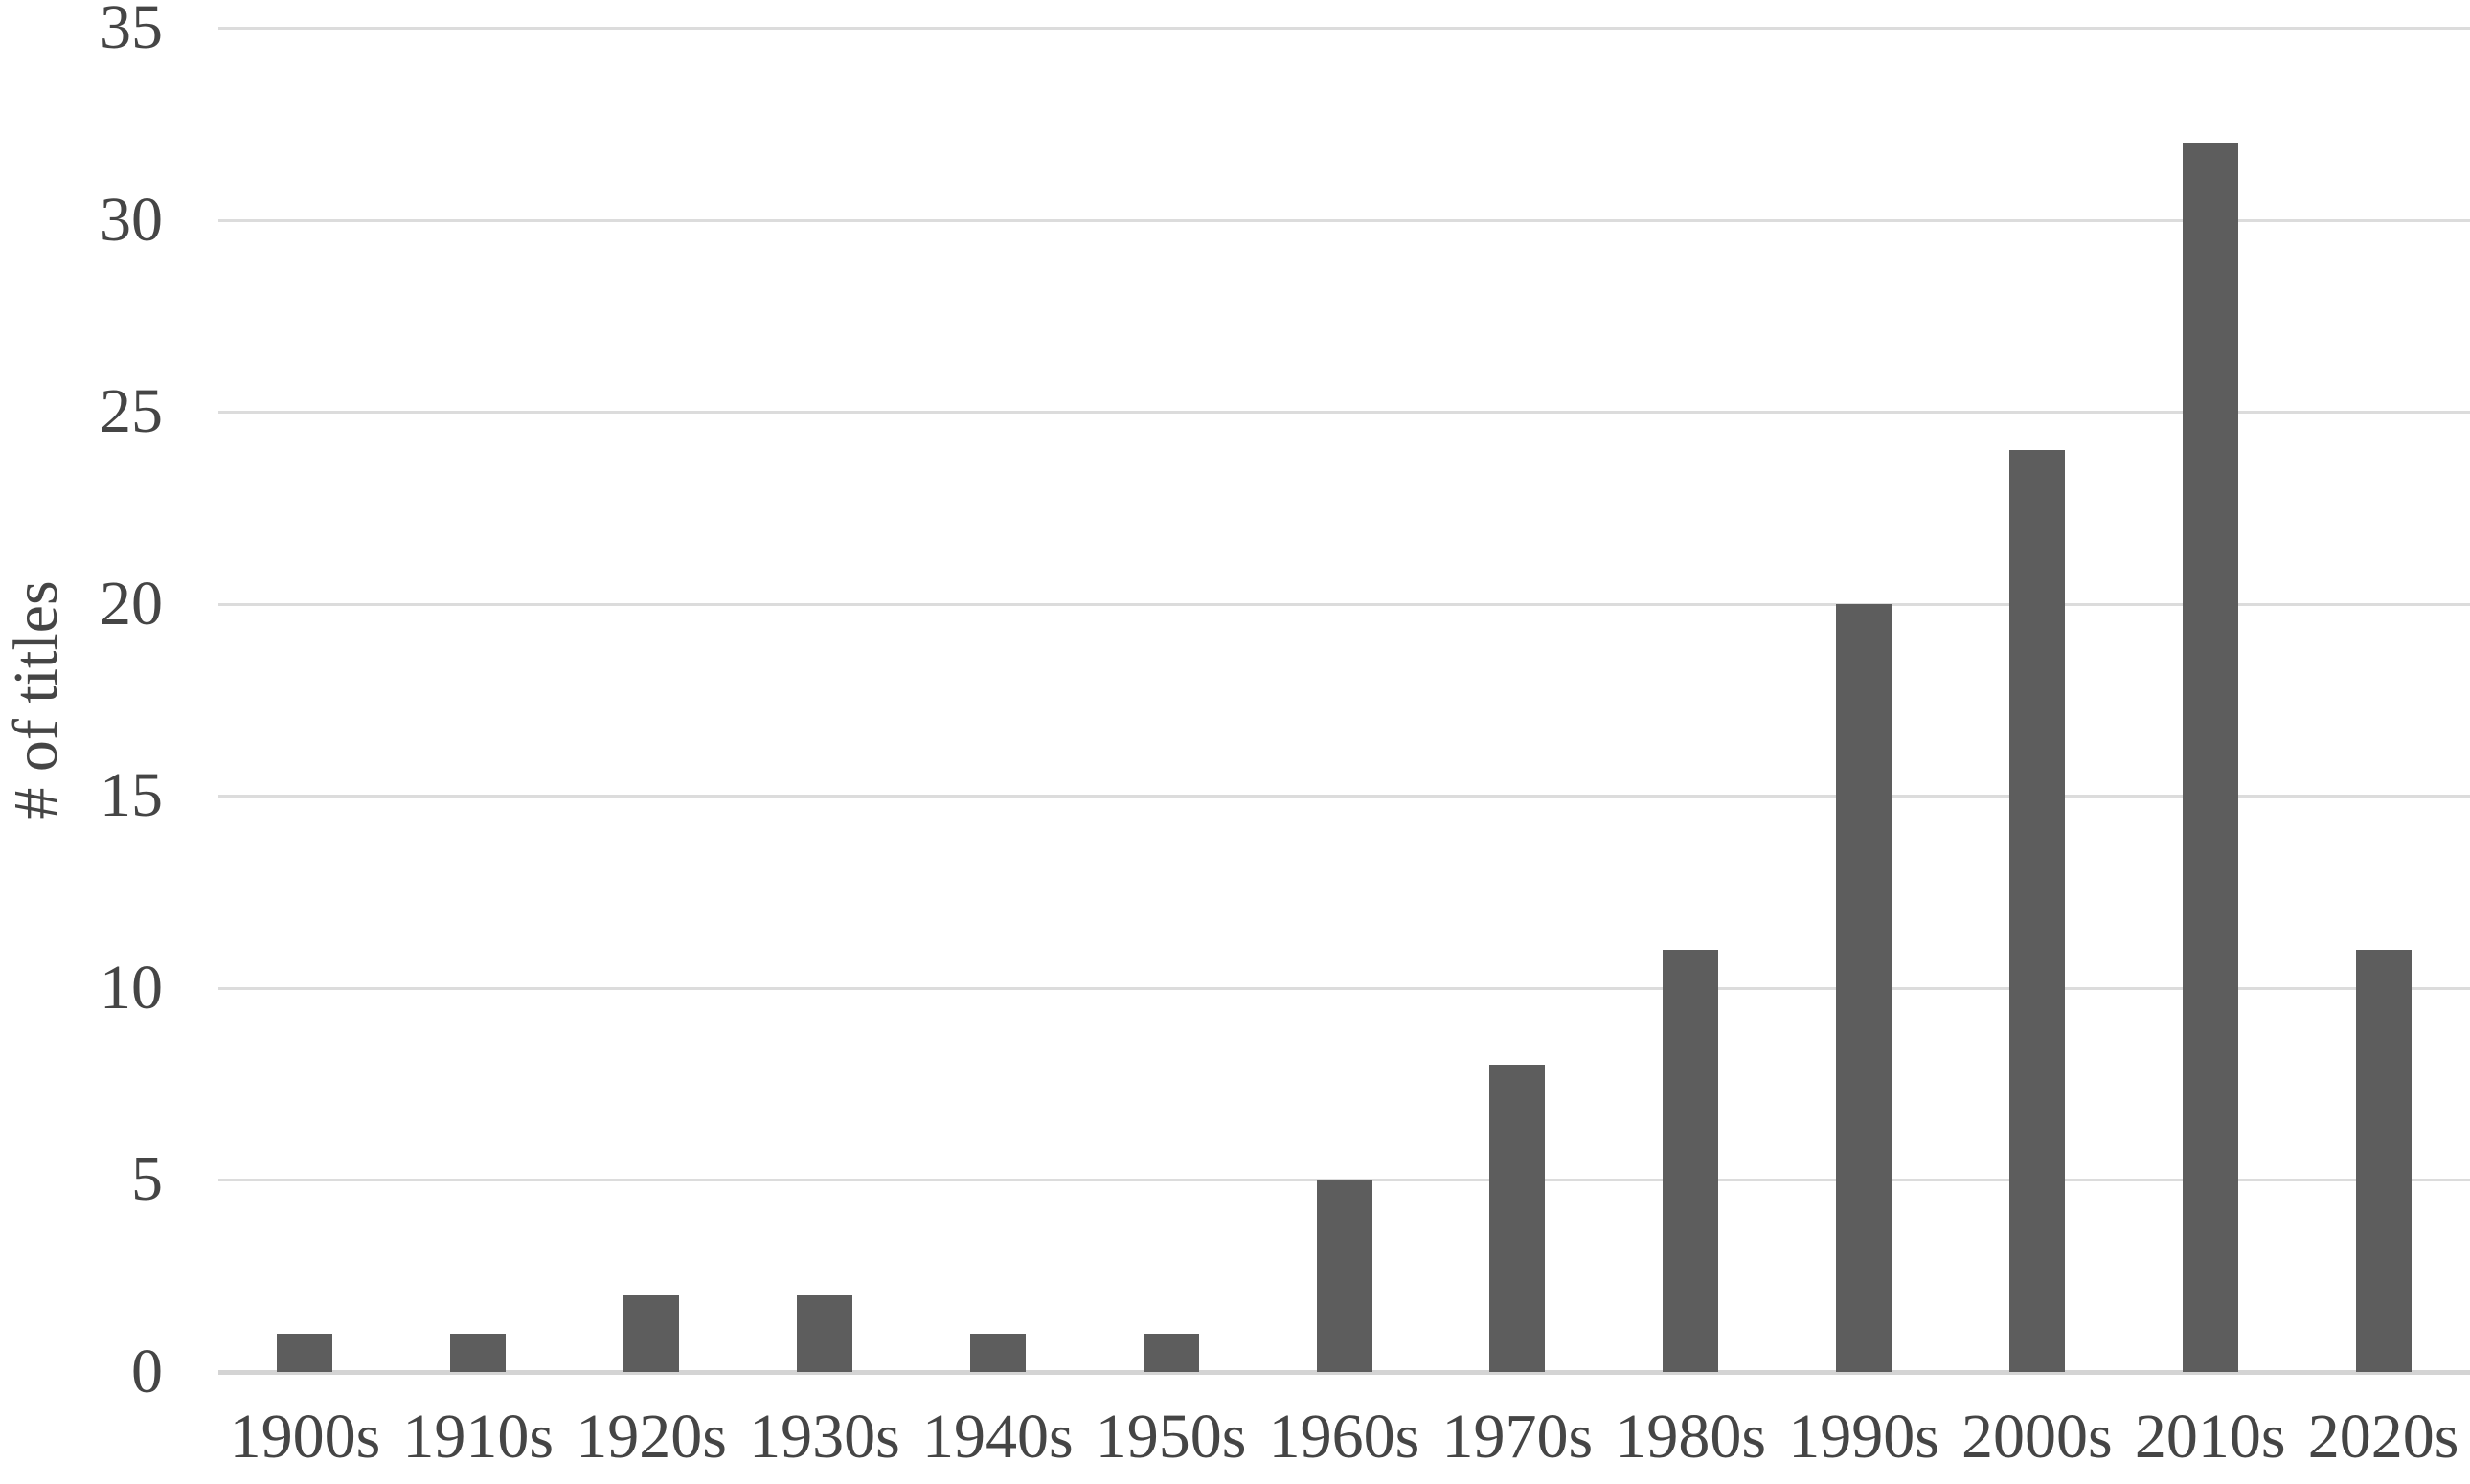 Image resolution: width=2470 pixels, height=1484 pixels. Describe the element at coordinates (824, 1437) in the screenshot. I see `x-tick-label-1930s: 1930s` at that location.